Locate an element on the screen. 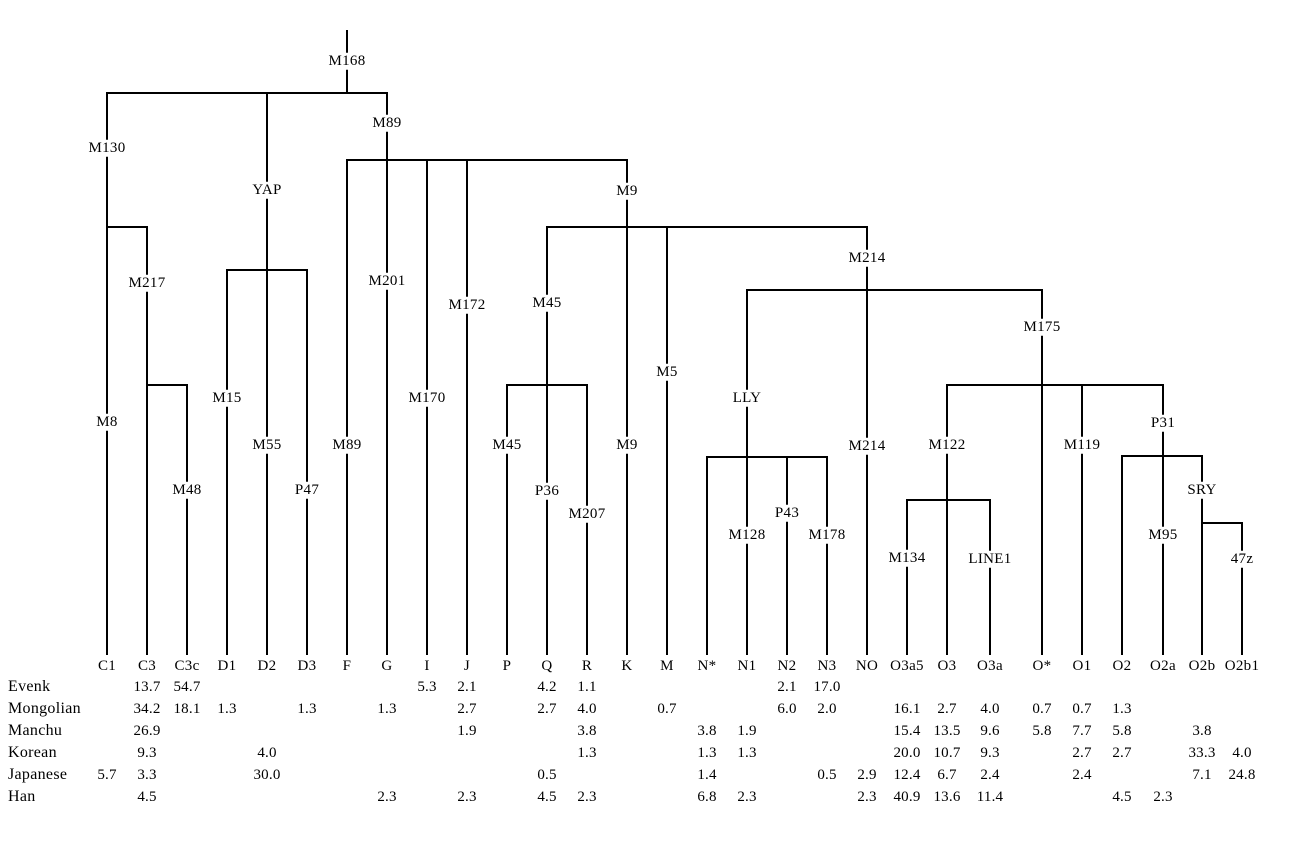  haplogroup-label-n3: N3 is located at coordinates (827, 666).